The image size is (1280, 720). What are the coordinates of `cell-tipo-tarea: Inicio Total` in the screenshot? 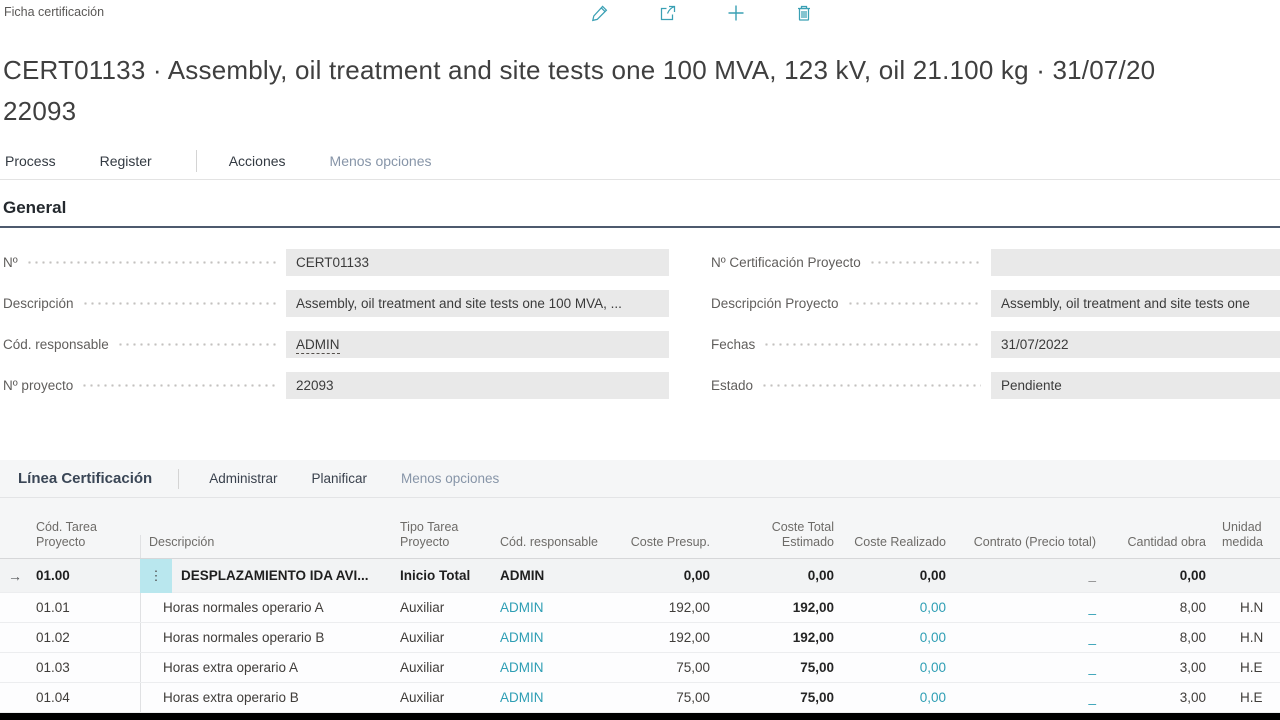 It's located at (435, 575).